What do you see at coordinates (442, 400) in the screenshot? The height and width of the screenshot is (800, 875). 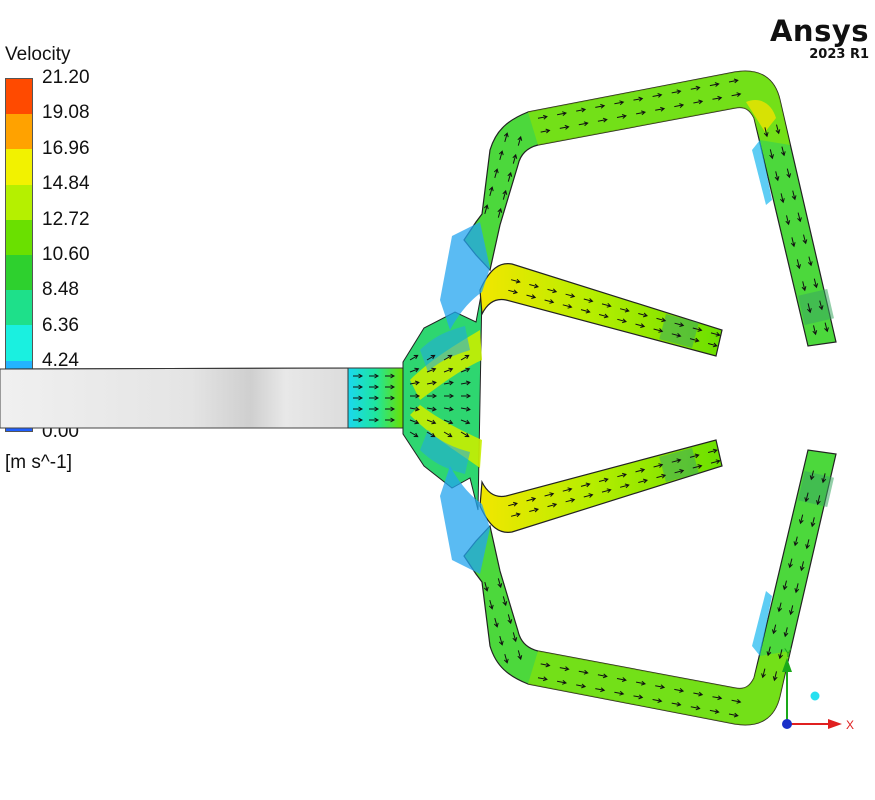 I see `manifold-hub` at bounding box center [442, 400].